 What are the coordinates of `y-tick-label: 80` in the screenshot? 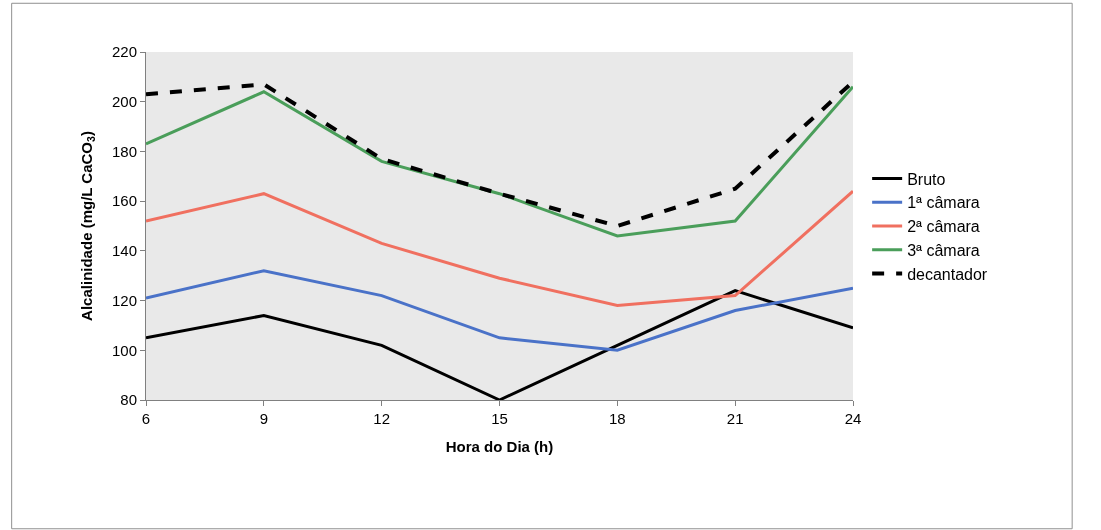 It's located at (128, 400).